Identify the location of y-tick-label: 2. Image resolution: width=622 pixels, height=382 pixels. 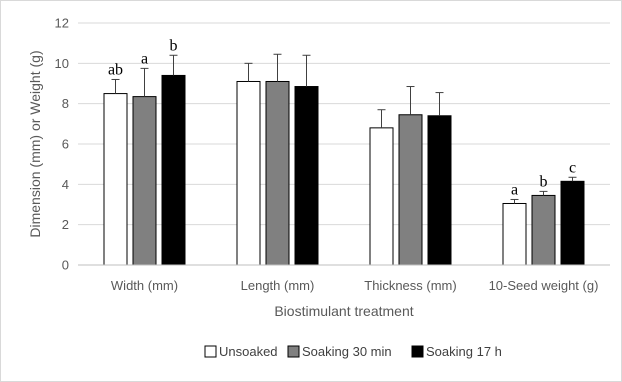
(65, 224).